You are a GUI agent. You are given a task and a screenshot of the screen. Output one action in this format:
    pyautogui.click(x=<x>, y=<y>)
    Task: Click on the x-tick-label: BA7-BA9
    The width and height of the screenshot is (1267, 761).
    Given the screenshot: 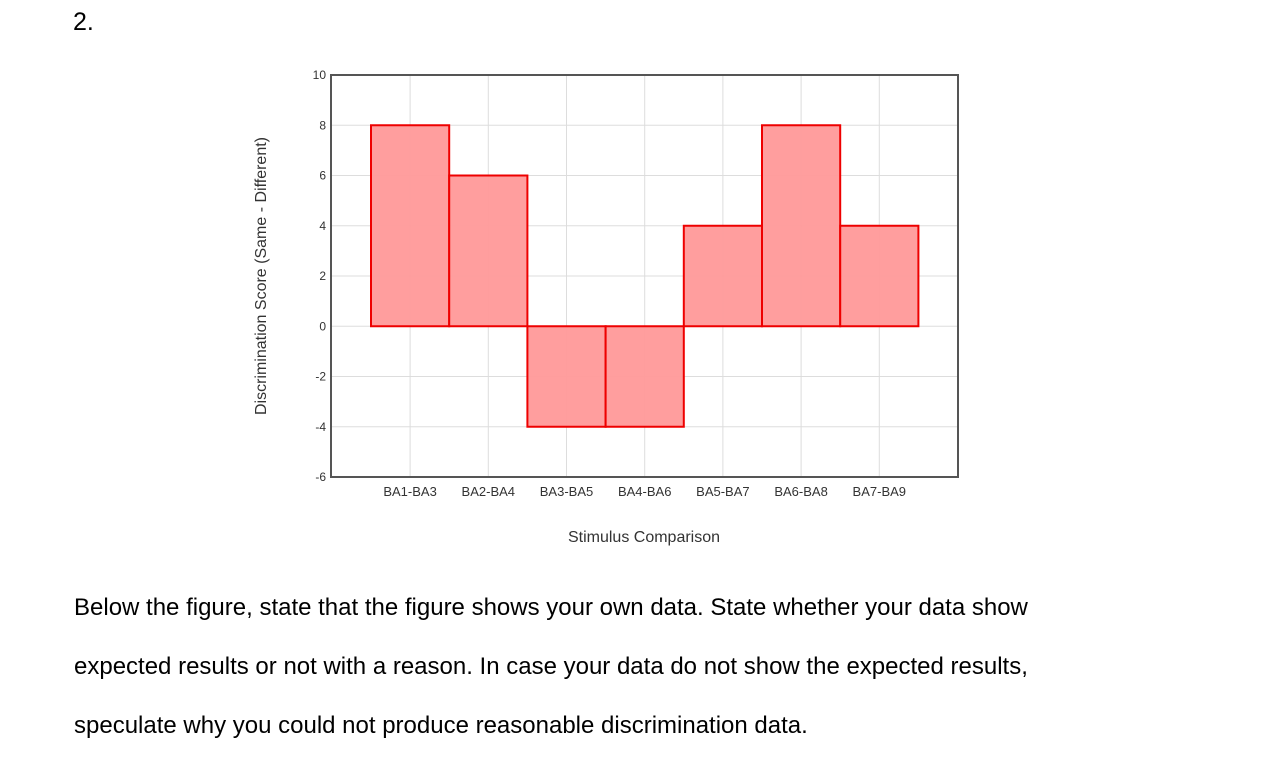 What is the action you would take?
    pyautogui.click(x=879, y=491)
    